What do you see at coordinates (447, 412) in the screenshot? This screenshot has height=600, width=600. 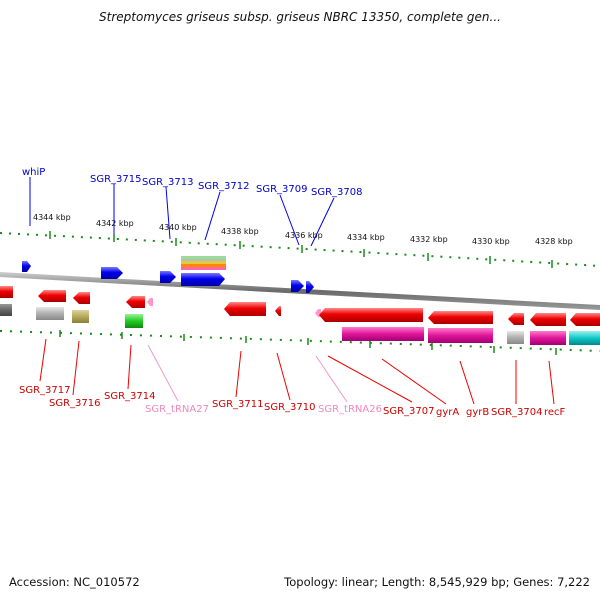 I see `gene-label-bottom: gyrA` at bounding box center [447, 412].